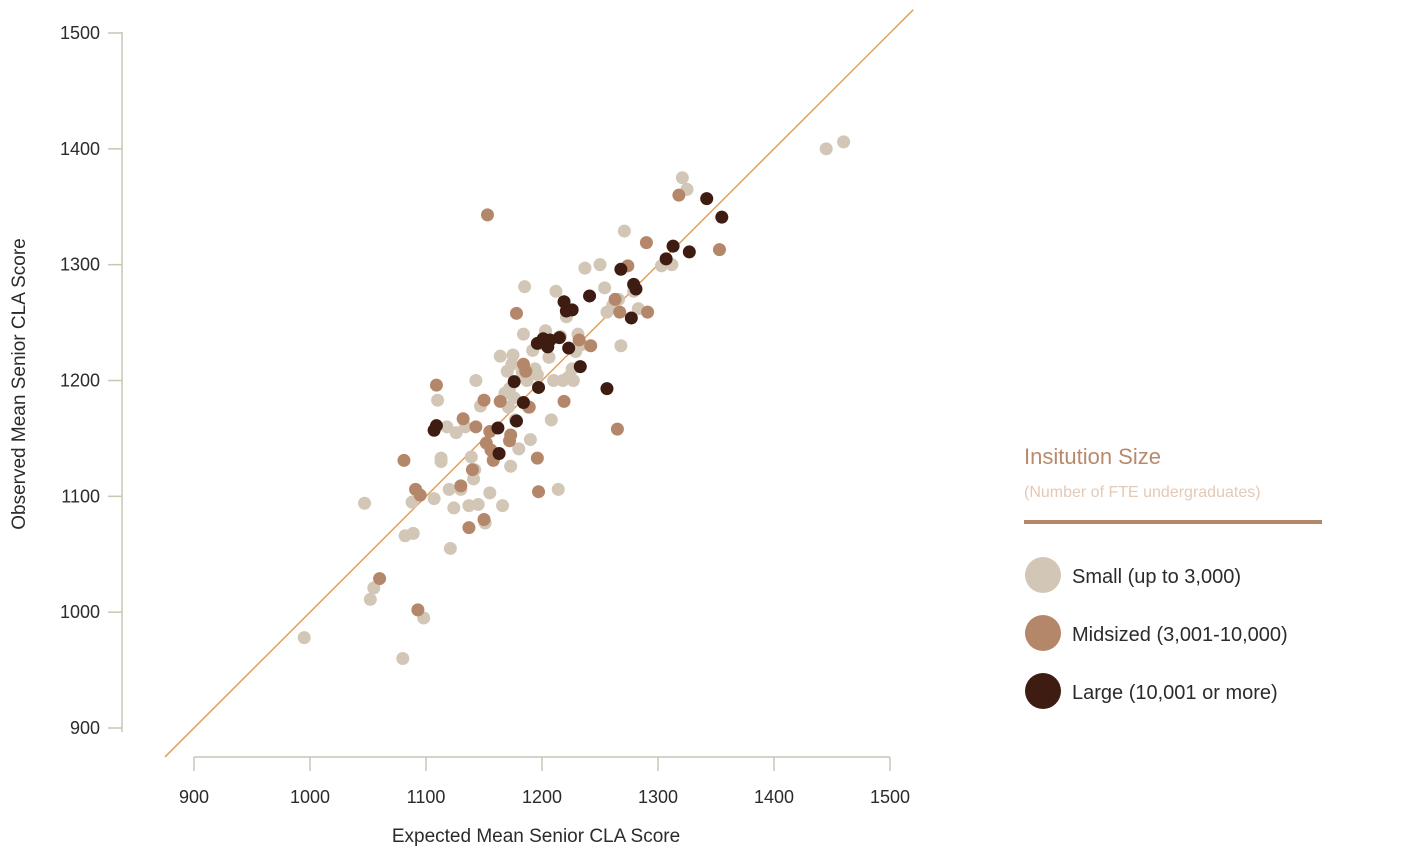 Image resolution: width=1416 pixels, height=851 pixels. I want to click on legend-swatch-small, so click(1043, 575).